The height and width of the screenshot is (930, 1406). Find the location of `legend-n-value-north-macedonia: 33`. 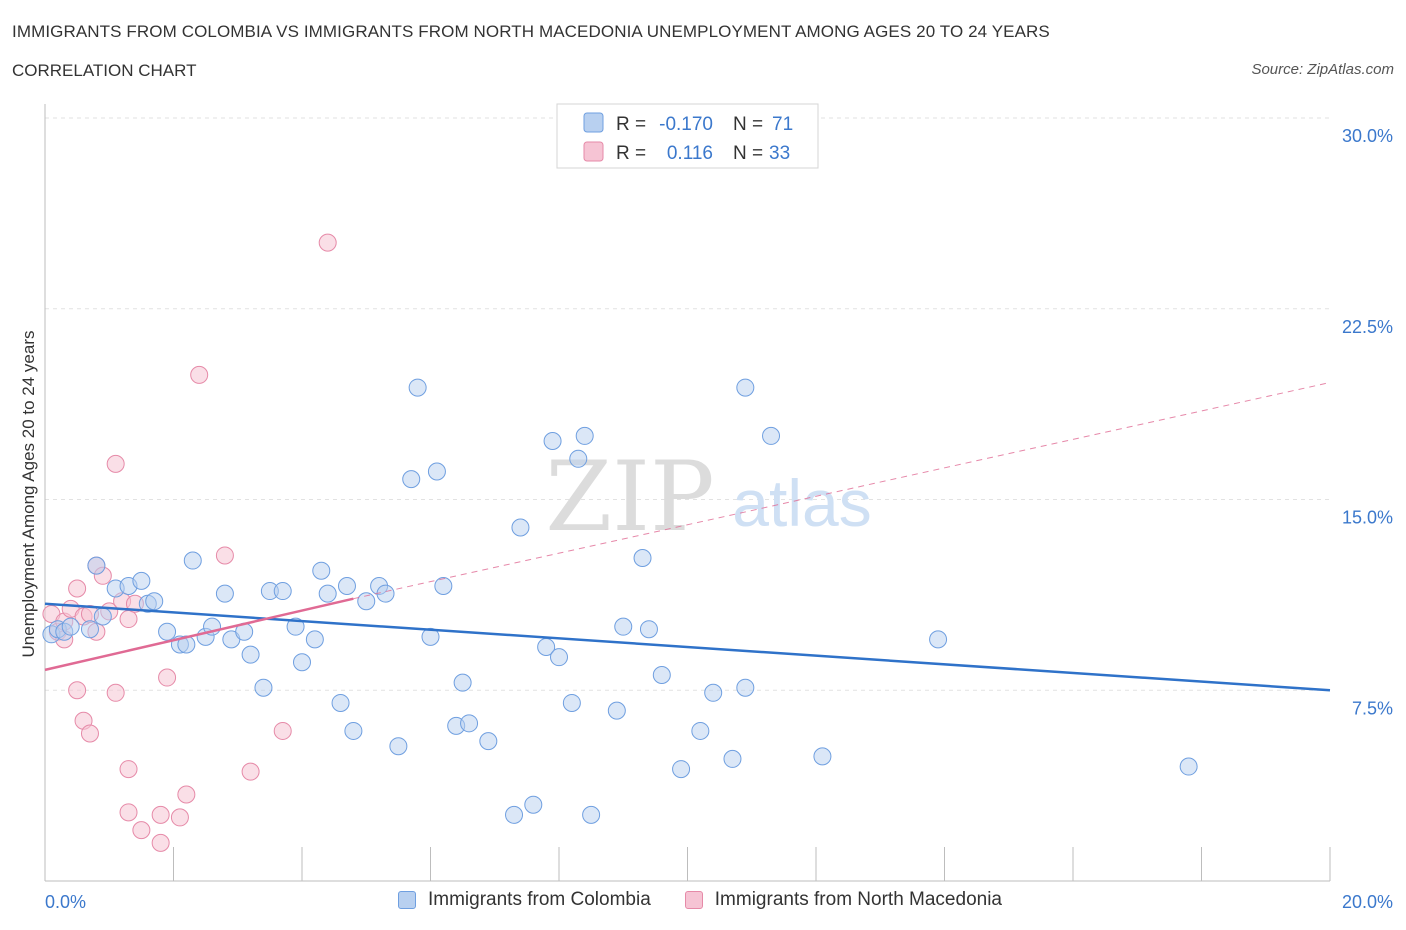

legend-n-value-north-macedonia: 33 is located at coordinates (779, 153).